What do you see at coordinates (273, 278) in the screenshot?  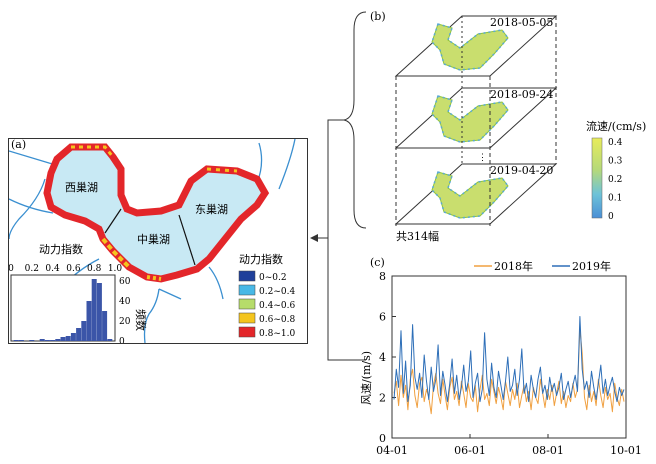 I see `legend-label-0: 0~0.2` at bounding box center [273, 278].